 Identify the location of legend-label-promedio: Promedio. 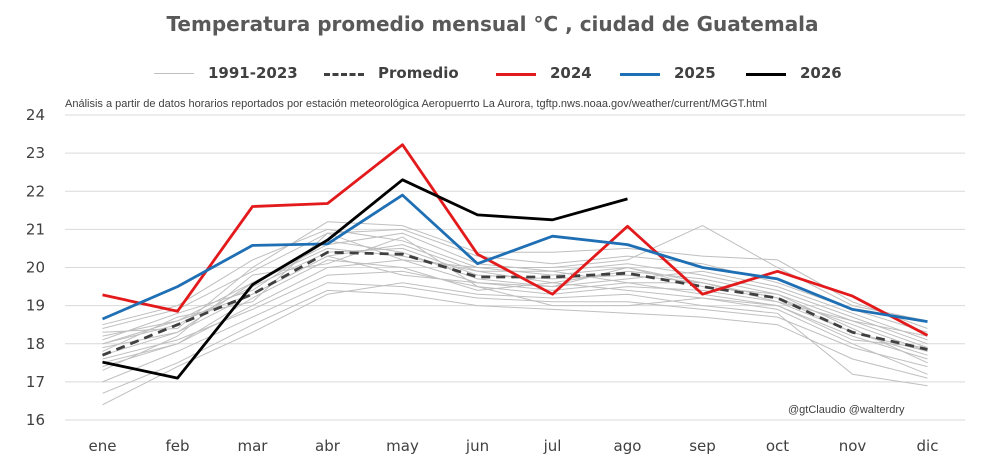
(418, 73).